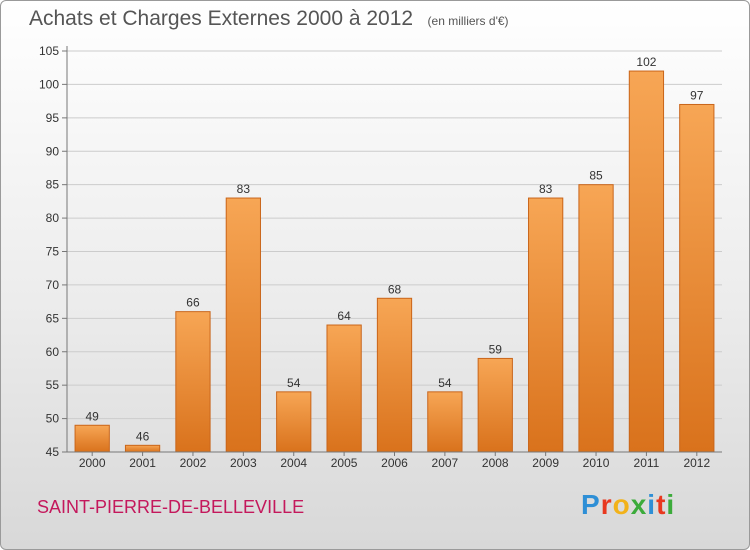  I want to click on y-tick-label: 105, so click(49, 51).